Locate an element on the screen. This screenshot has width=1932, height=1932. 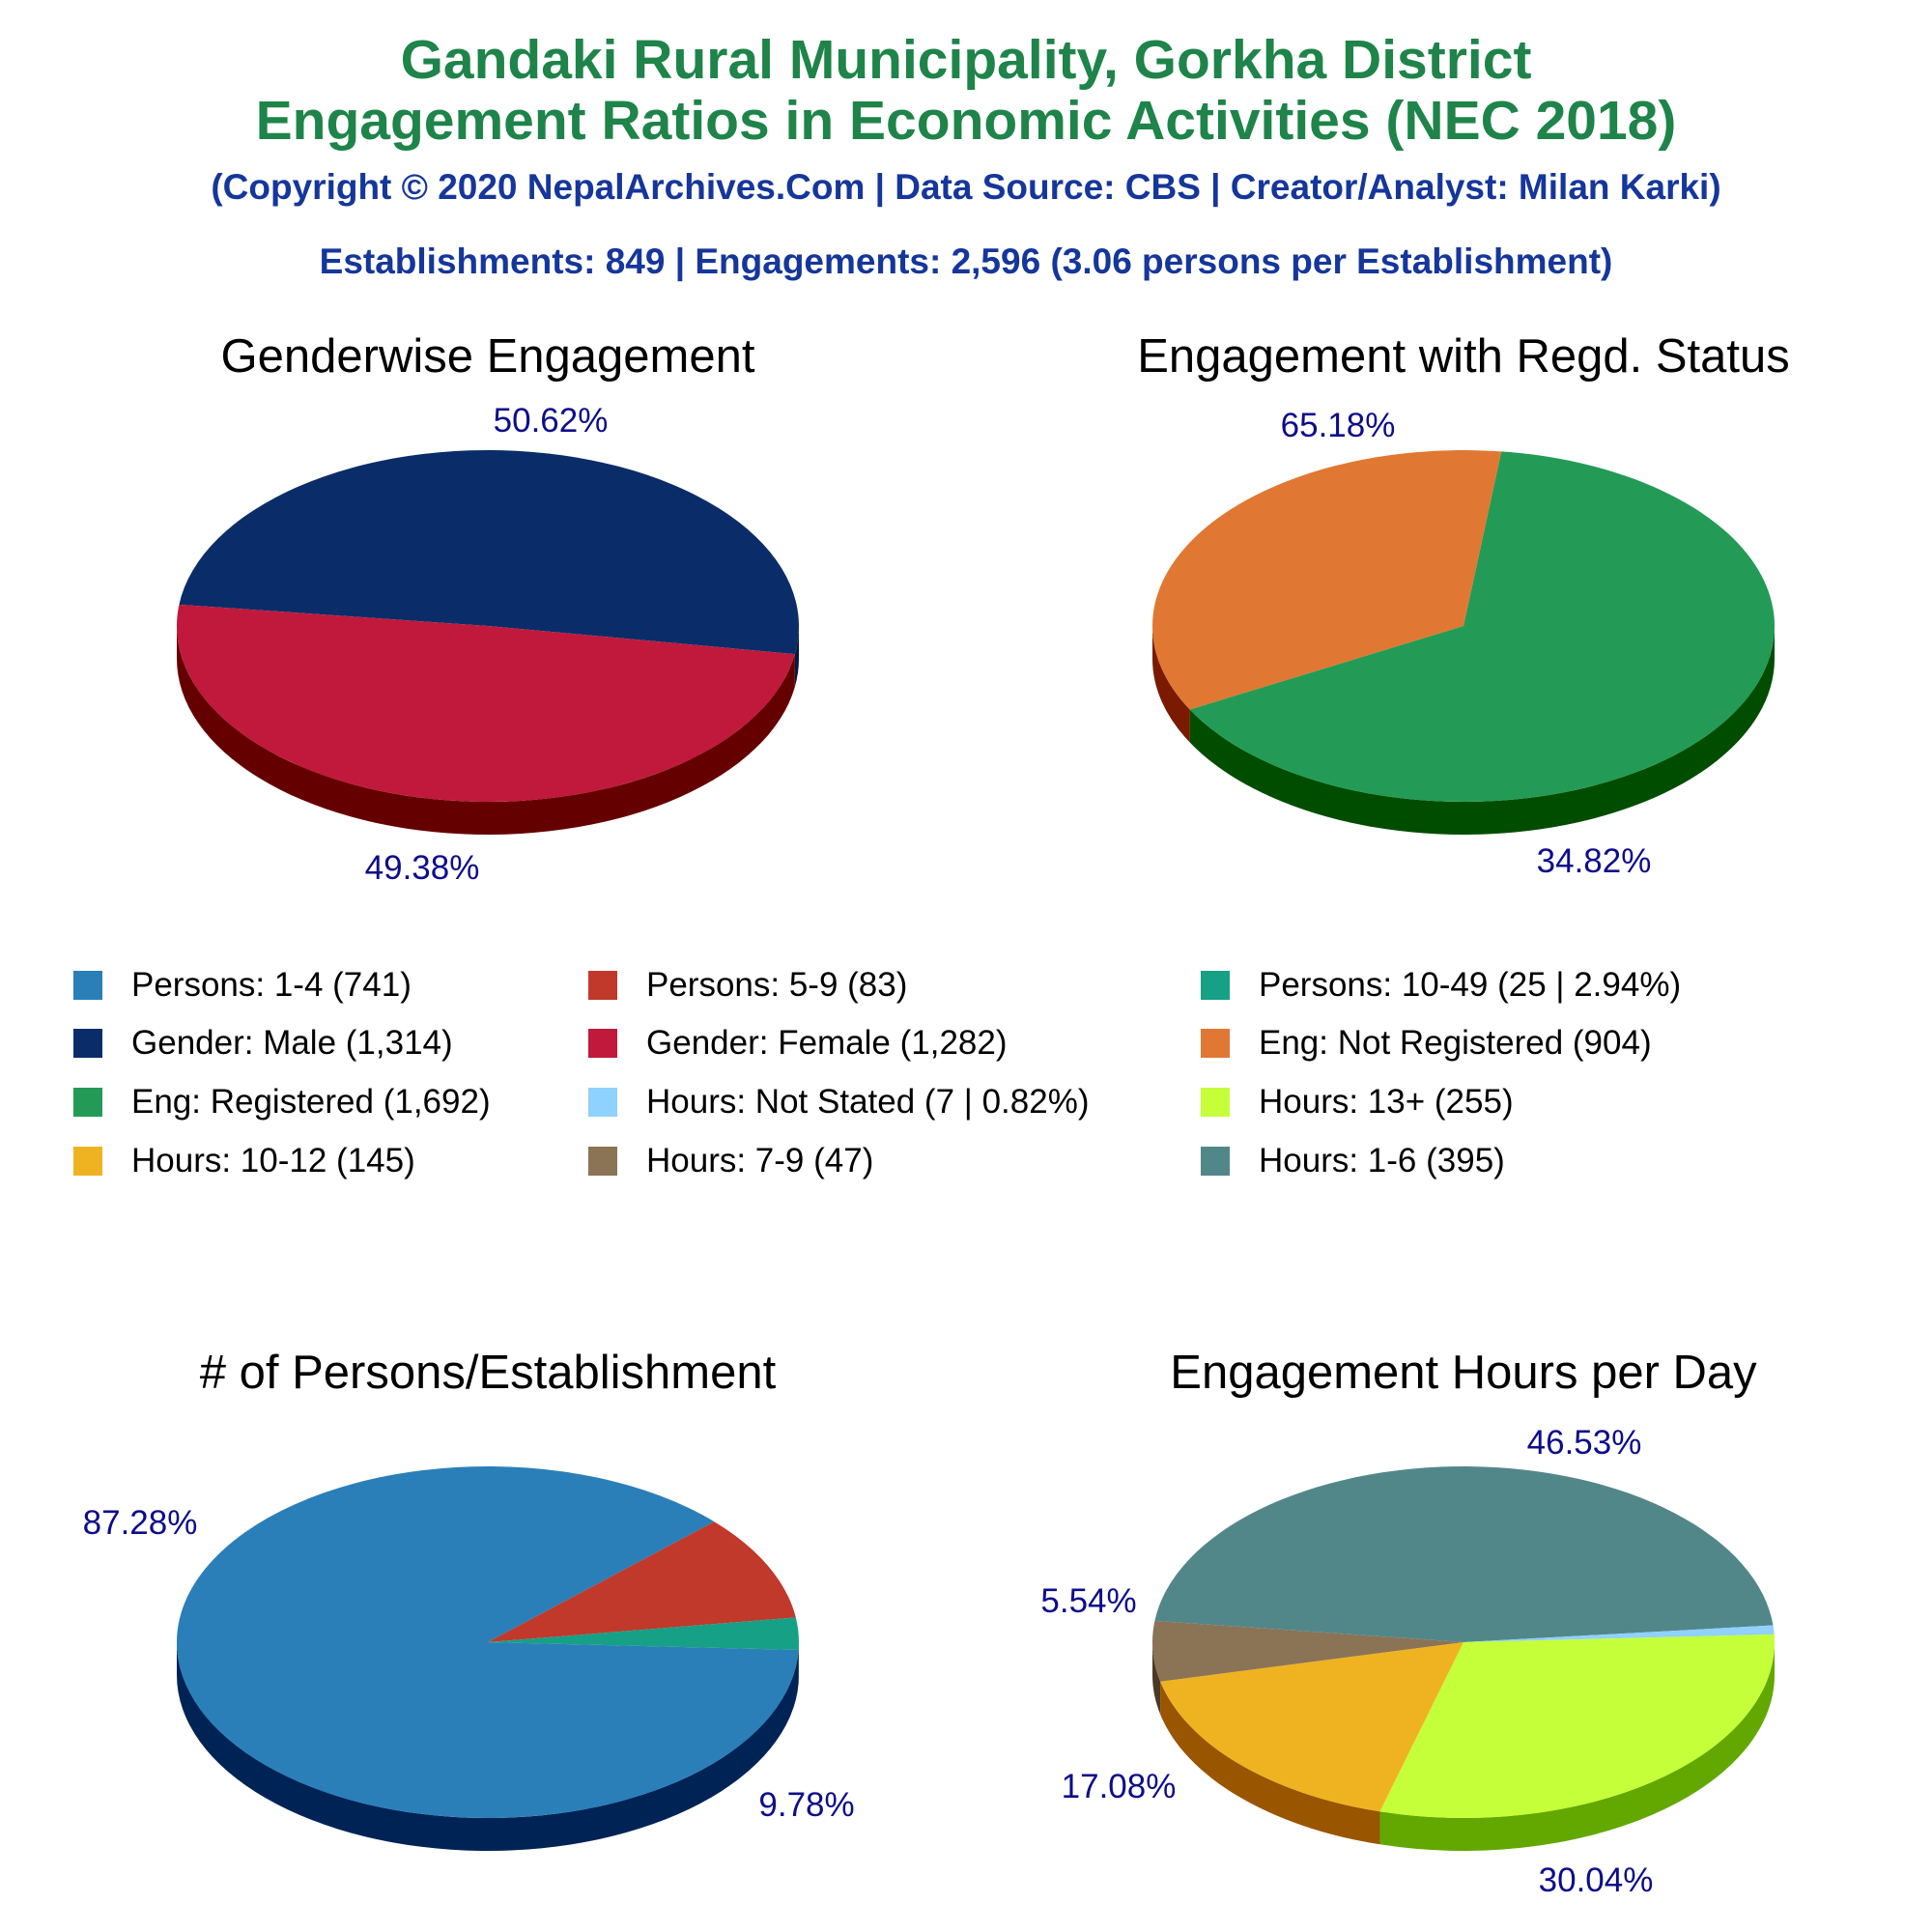
legend-label: Eng: Not Registered (904) is located at coordinates (1455, 1043).